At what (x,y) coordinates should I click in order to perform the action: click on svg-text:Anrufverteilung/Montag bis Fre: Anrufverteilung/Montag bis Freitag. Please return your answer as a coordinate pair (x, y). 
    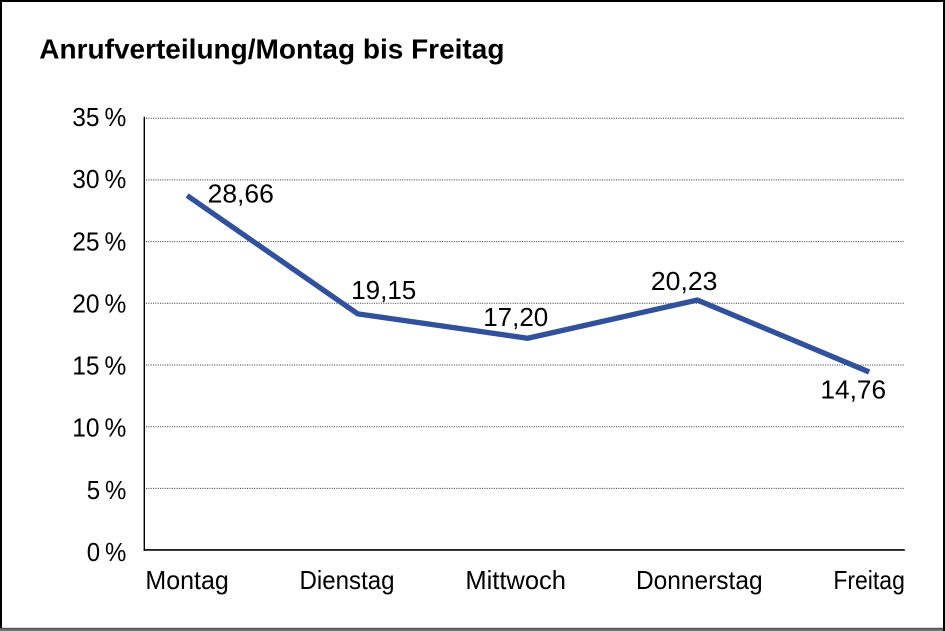
    Looking at the image, I should click on (271, 49).